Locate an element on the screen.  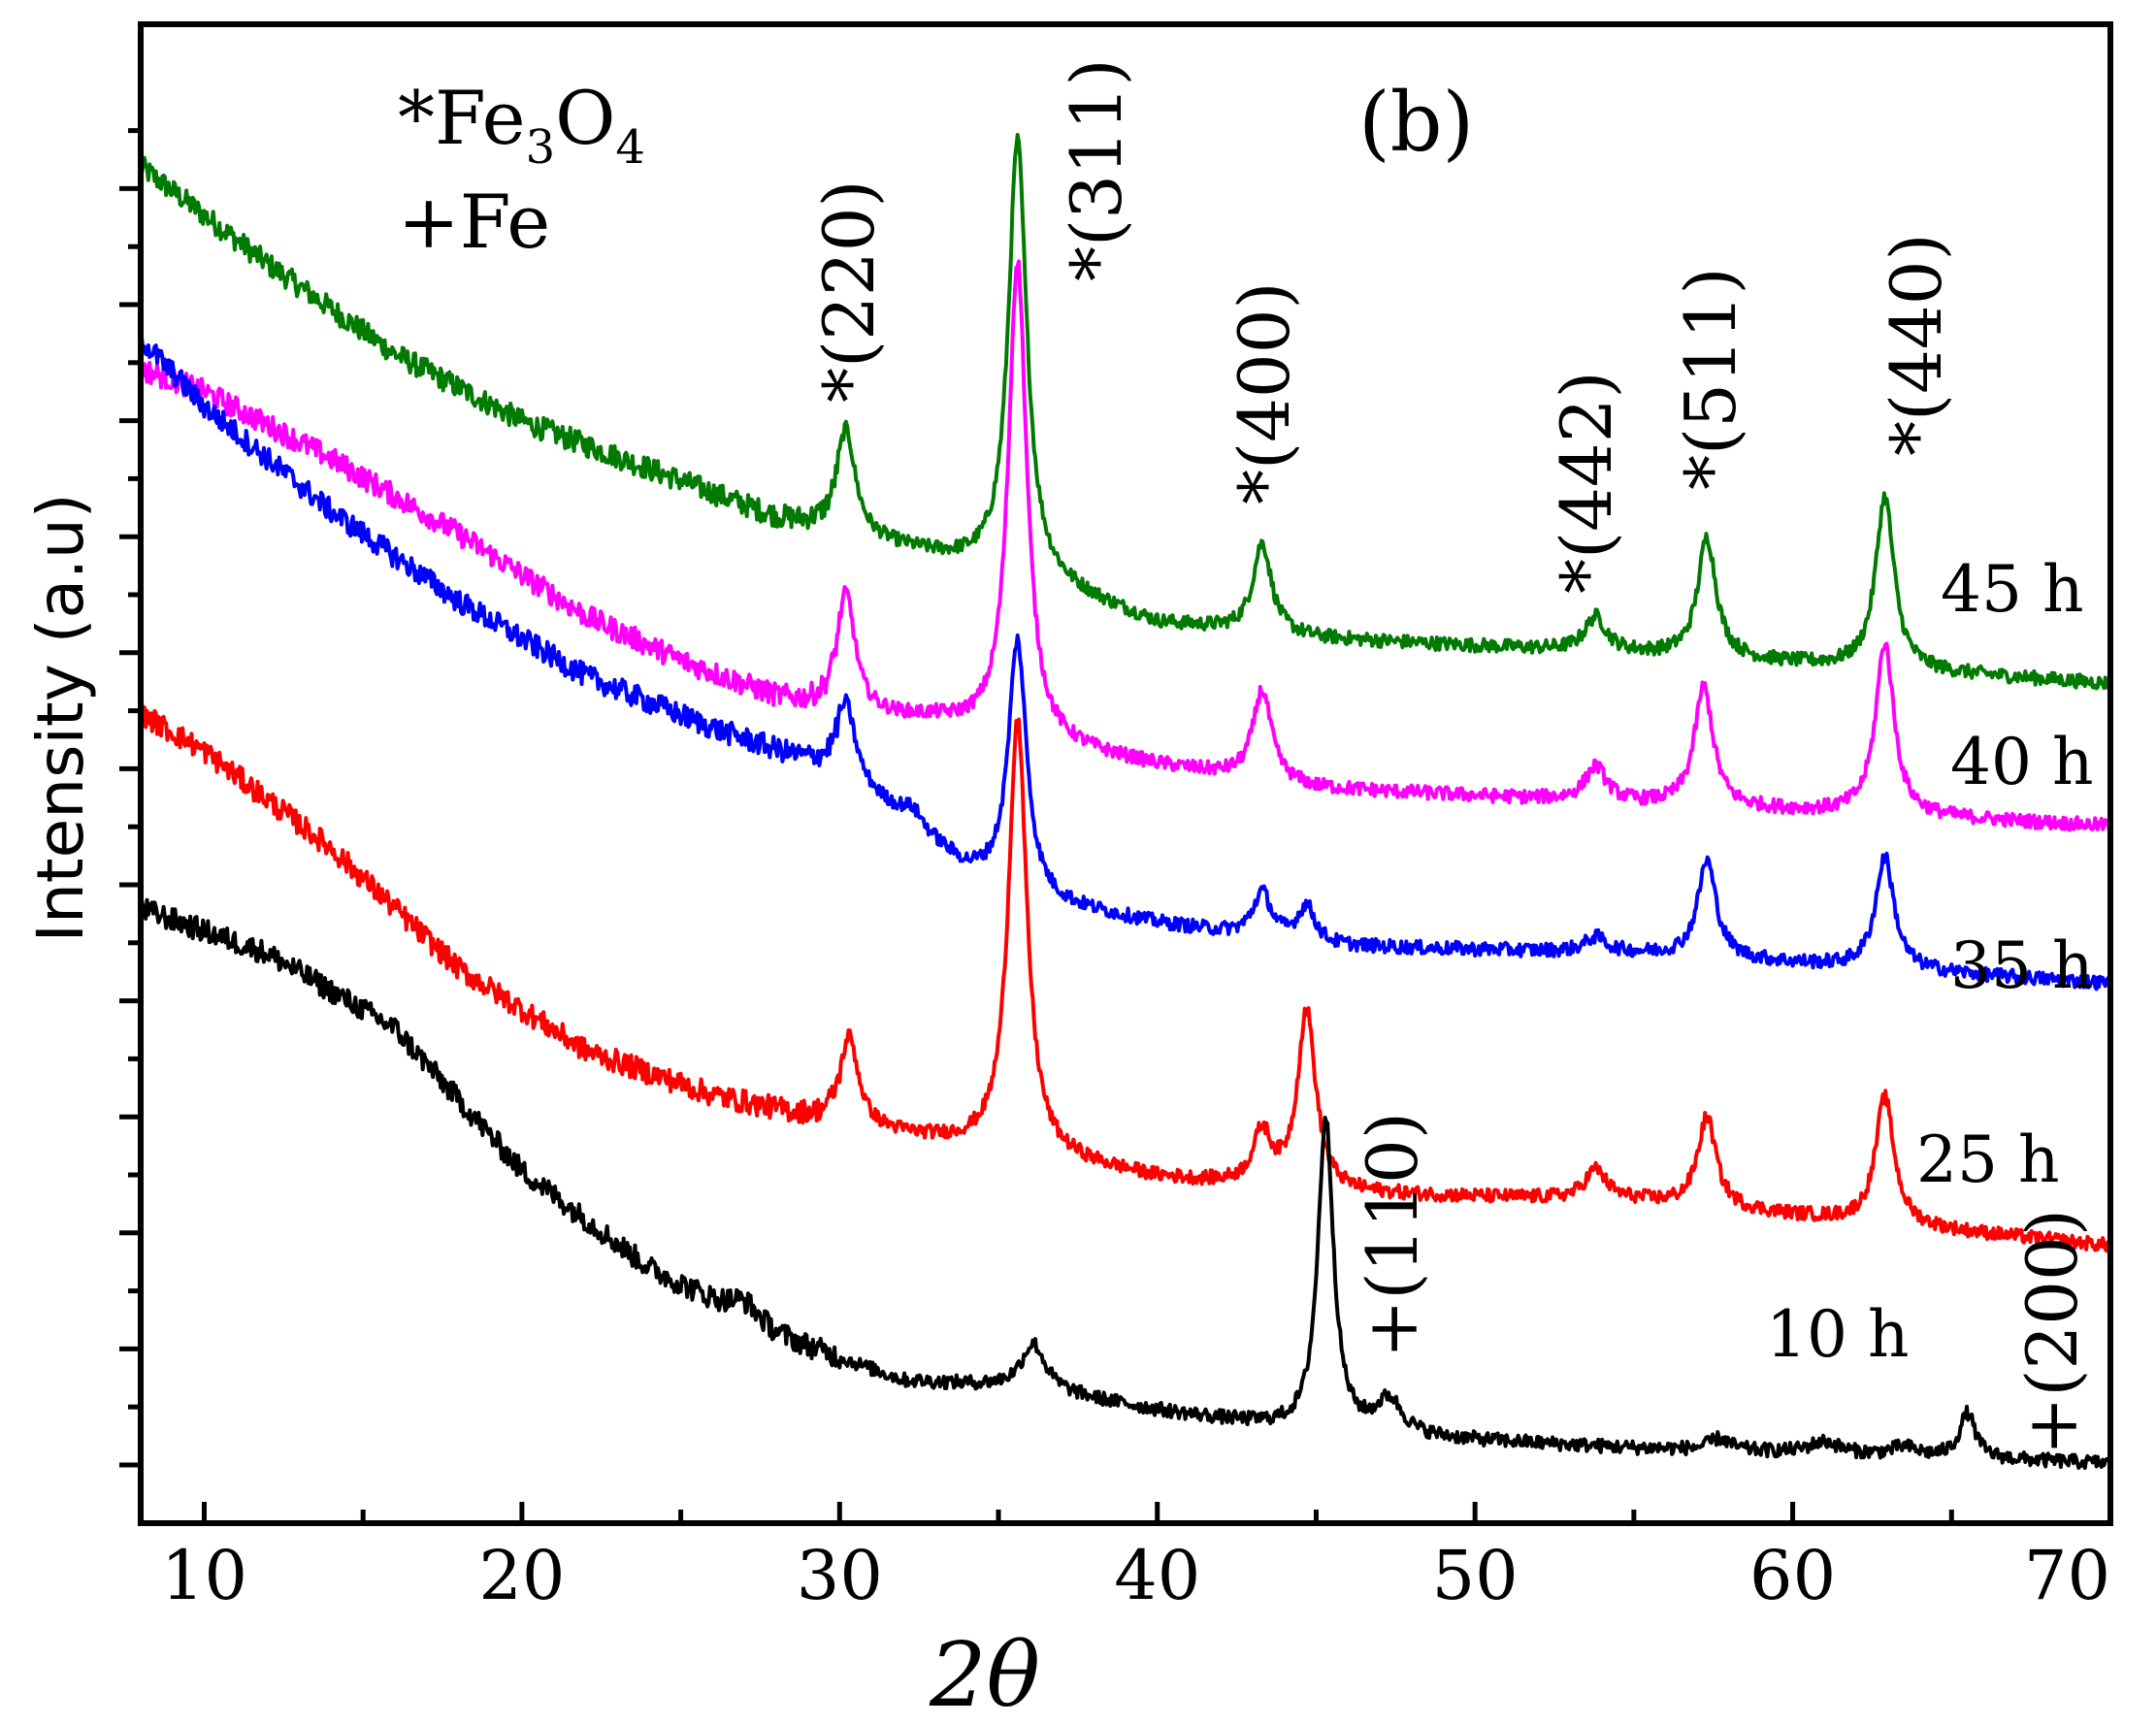
legend-fe: +Fe is located at coordinates (474, 222).